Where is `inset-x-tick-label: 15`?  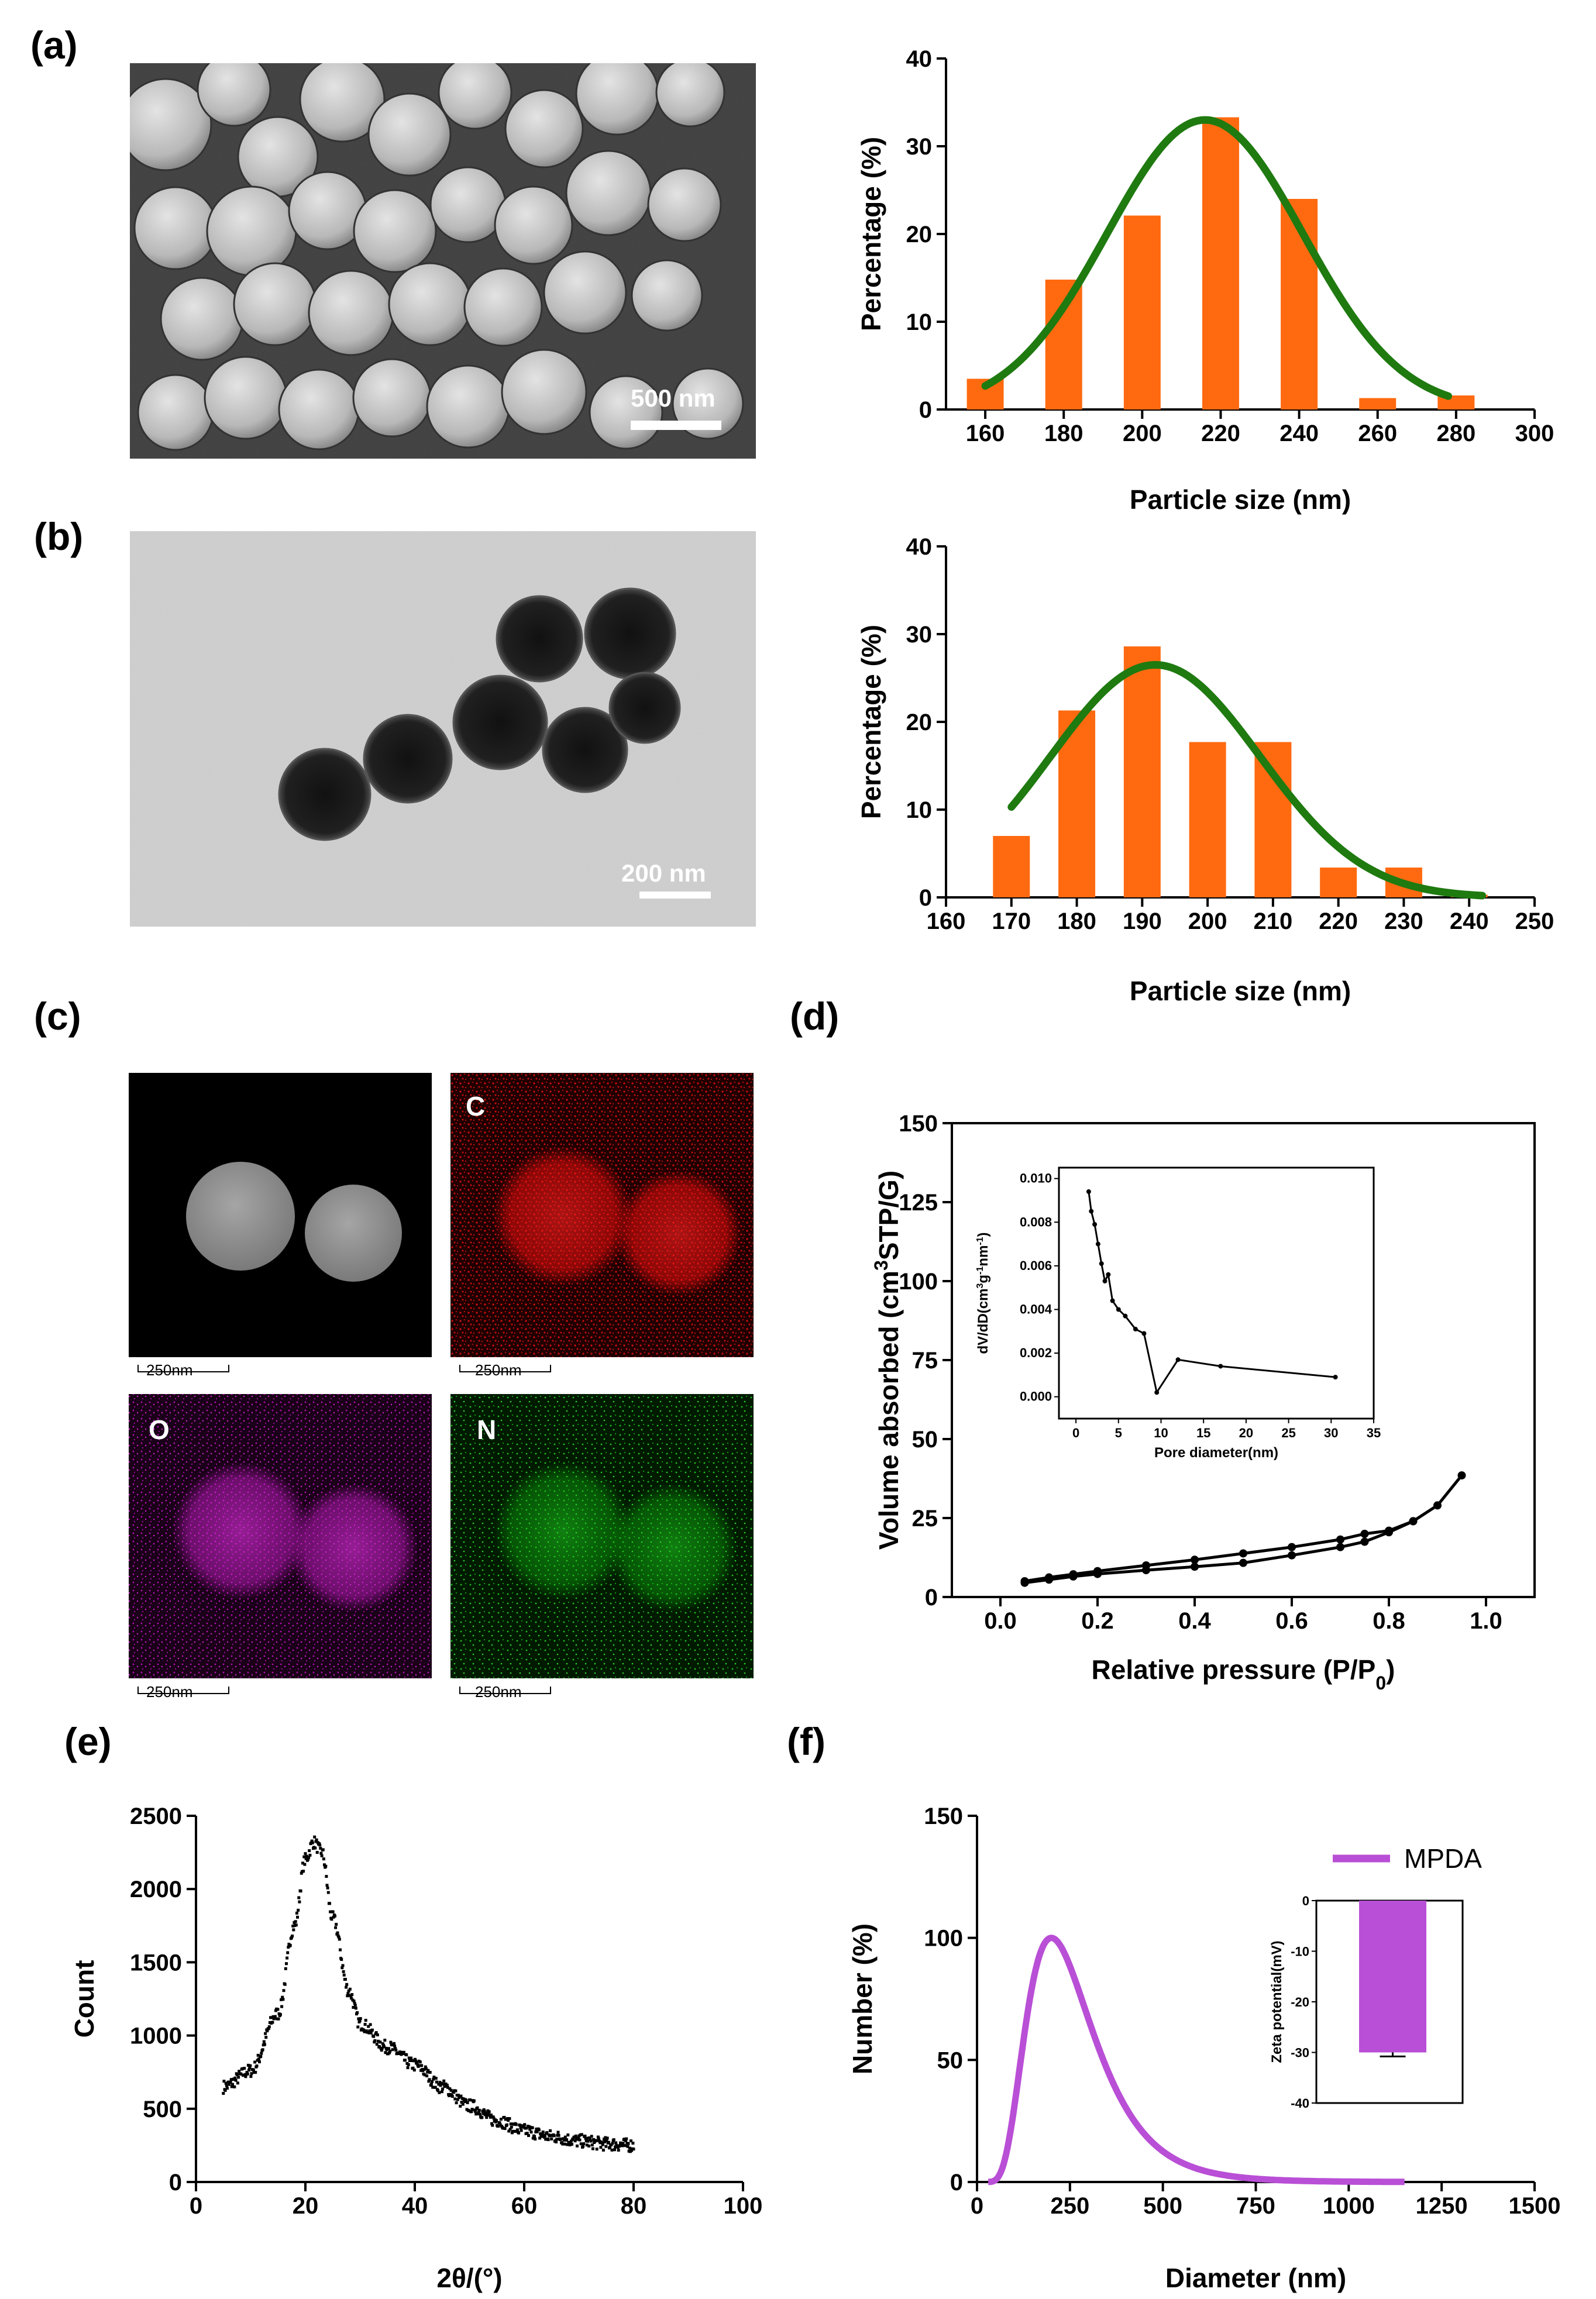 inset-x-tick-label: 15 is located at coordinates (1203, 1433).